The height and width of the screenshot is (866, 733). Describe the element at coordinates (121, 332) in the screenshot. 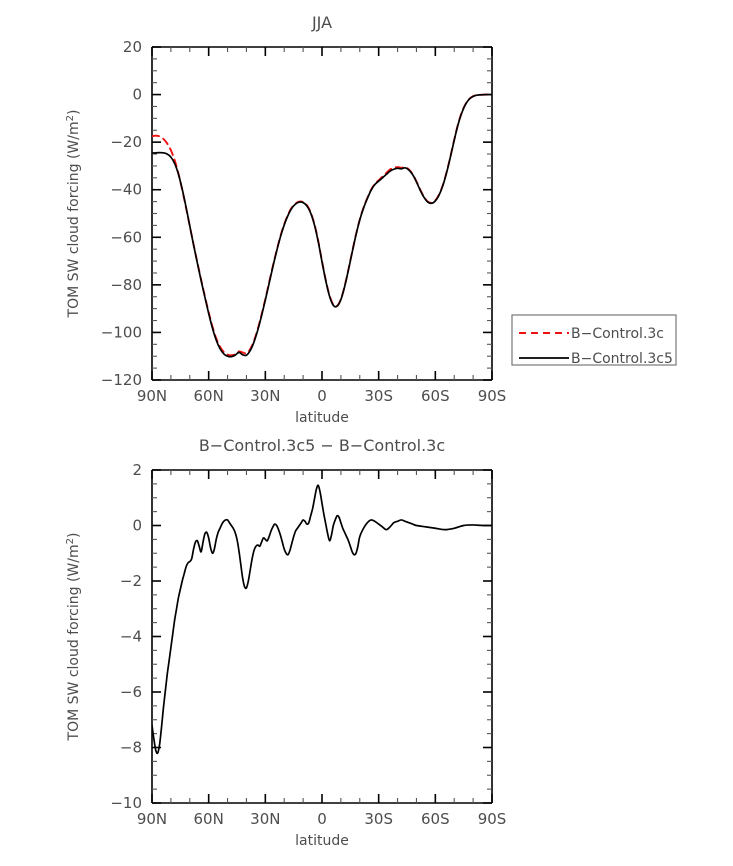

I see `y-tick-label: −100` at that location.